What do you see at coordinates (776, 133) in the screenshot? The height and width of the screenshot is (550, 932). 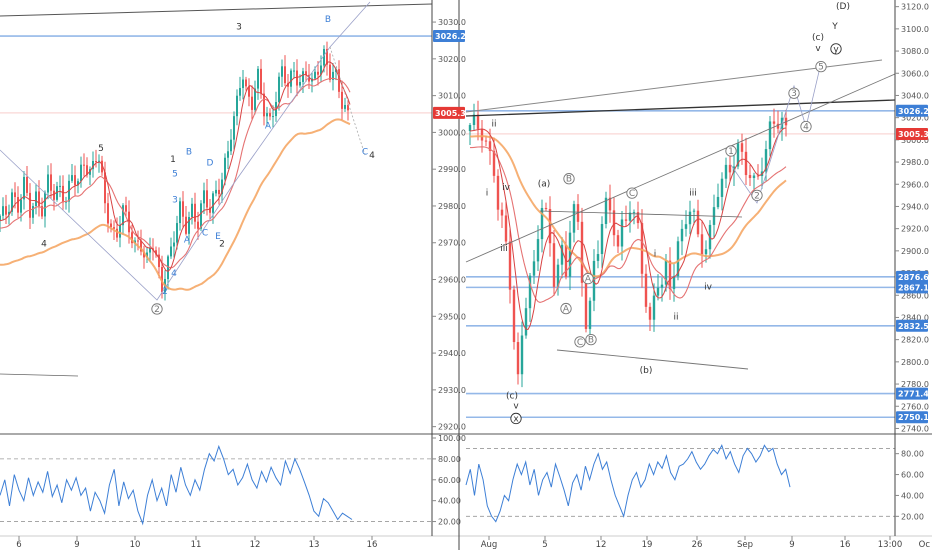 I see `projection-zigzag` at bounding box center [776, 133].